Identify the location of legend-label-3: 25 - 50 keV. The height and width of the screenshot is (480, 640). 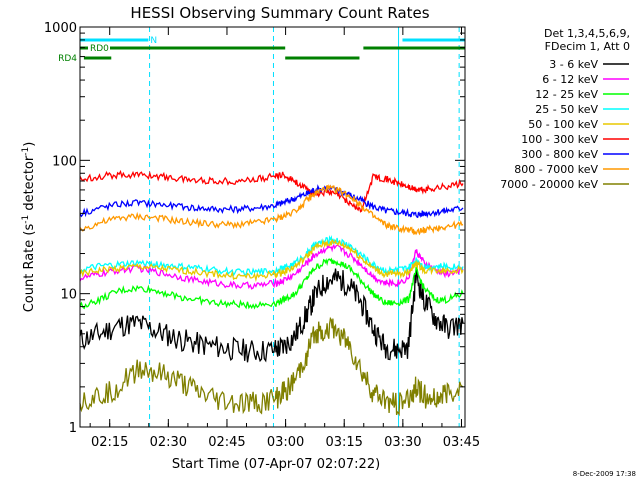
(566, 109).